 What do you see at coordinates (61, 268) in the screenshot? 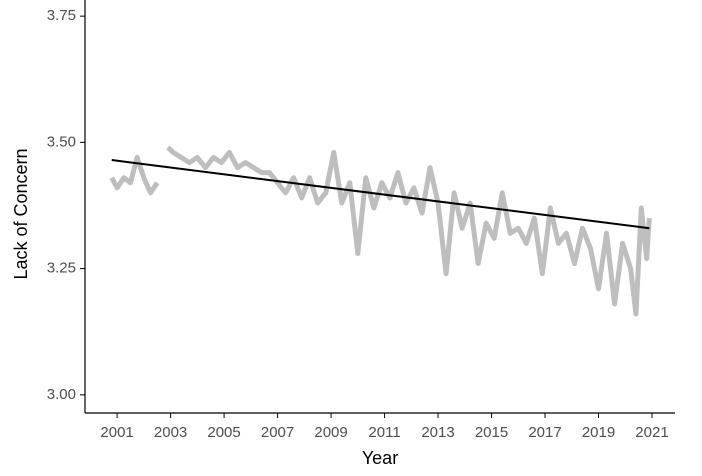
I see `y-tick-label: 3.25` at bounding box center [61, 268].